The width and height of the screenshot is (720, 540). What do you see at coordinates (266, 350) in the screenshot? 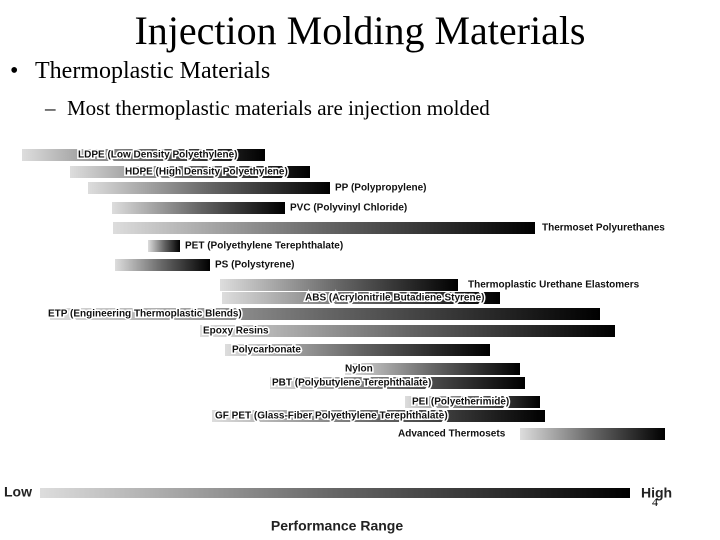
I see `material-label: Polycarbonate` at bounding box center [266, 350].